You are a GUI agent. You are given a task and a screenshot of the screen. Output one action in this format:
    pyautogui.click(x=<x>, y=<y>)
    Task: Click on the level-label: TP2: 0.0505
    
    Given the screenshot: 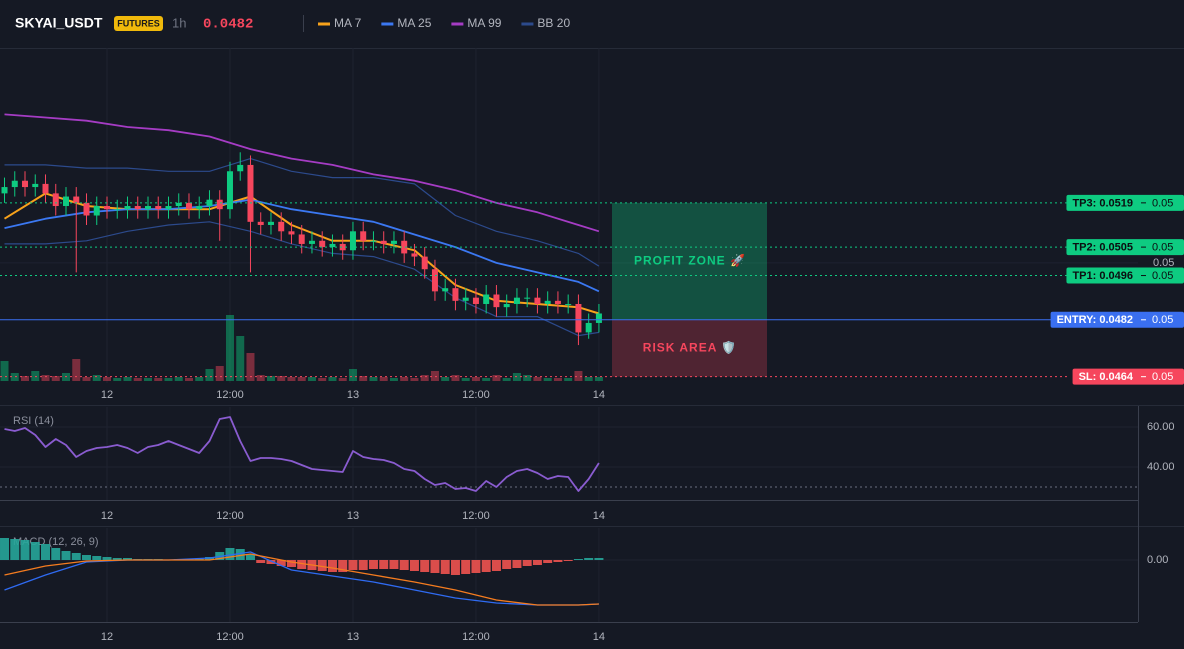 What is the action you would take?
    pyautogui.click(x=1102, y=248)
    